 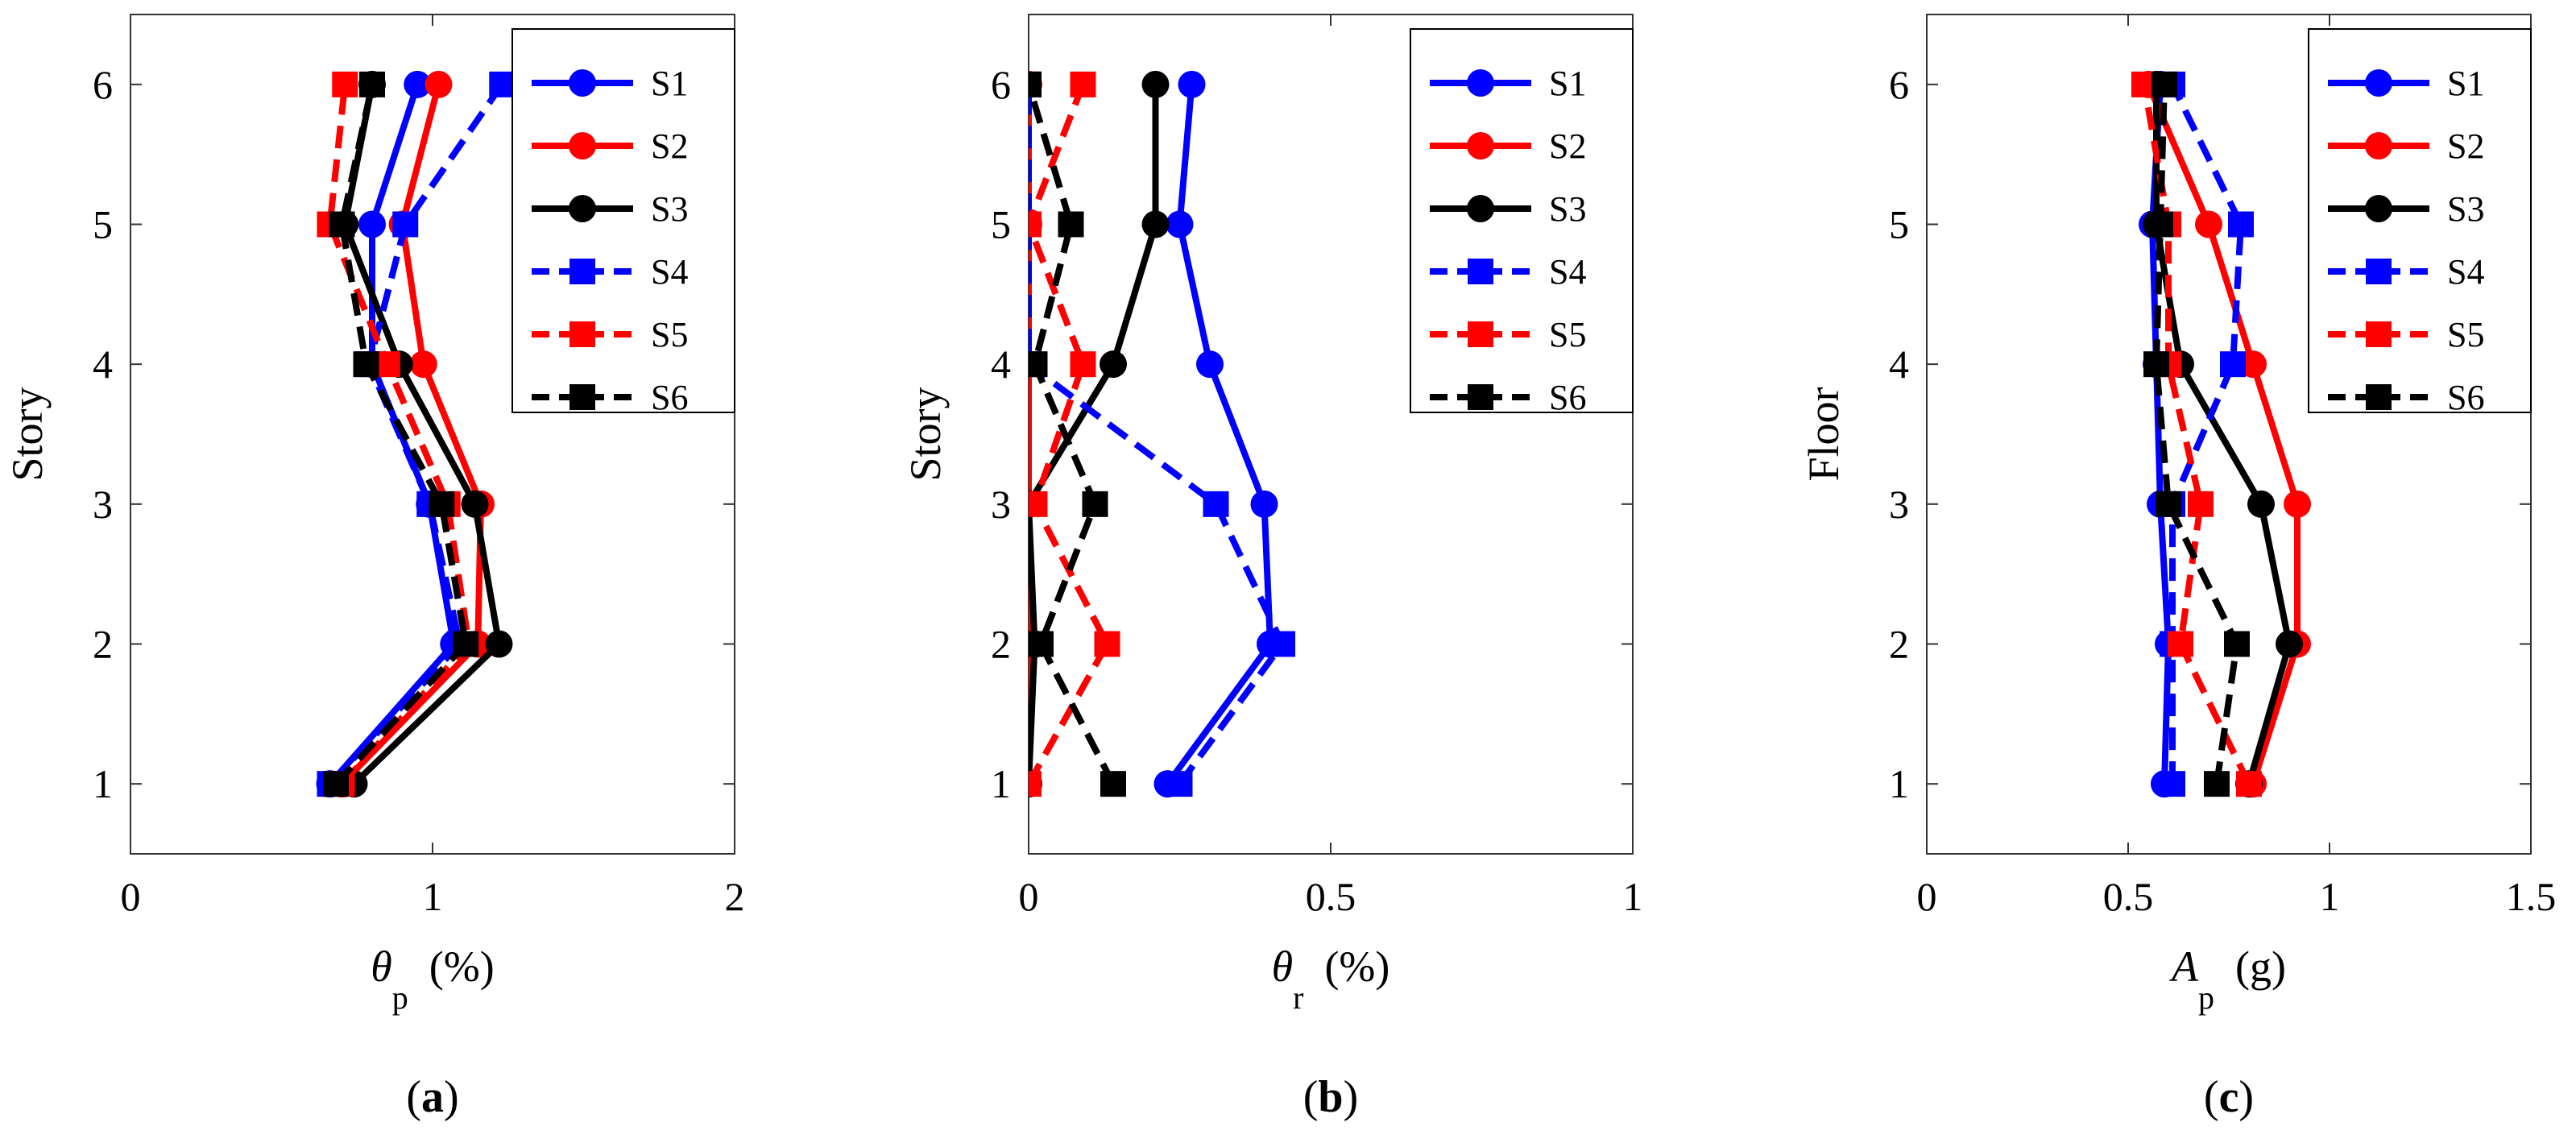 I want to click on y-axis-label: Floor, so click(x=1823, y=434).